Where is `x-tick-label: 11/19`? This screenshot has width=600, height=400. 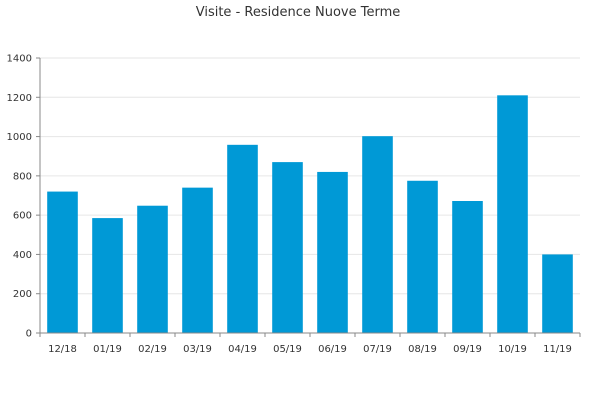
x-tick-label: 11/19 is located at coordinates (557, 349).